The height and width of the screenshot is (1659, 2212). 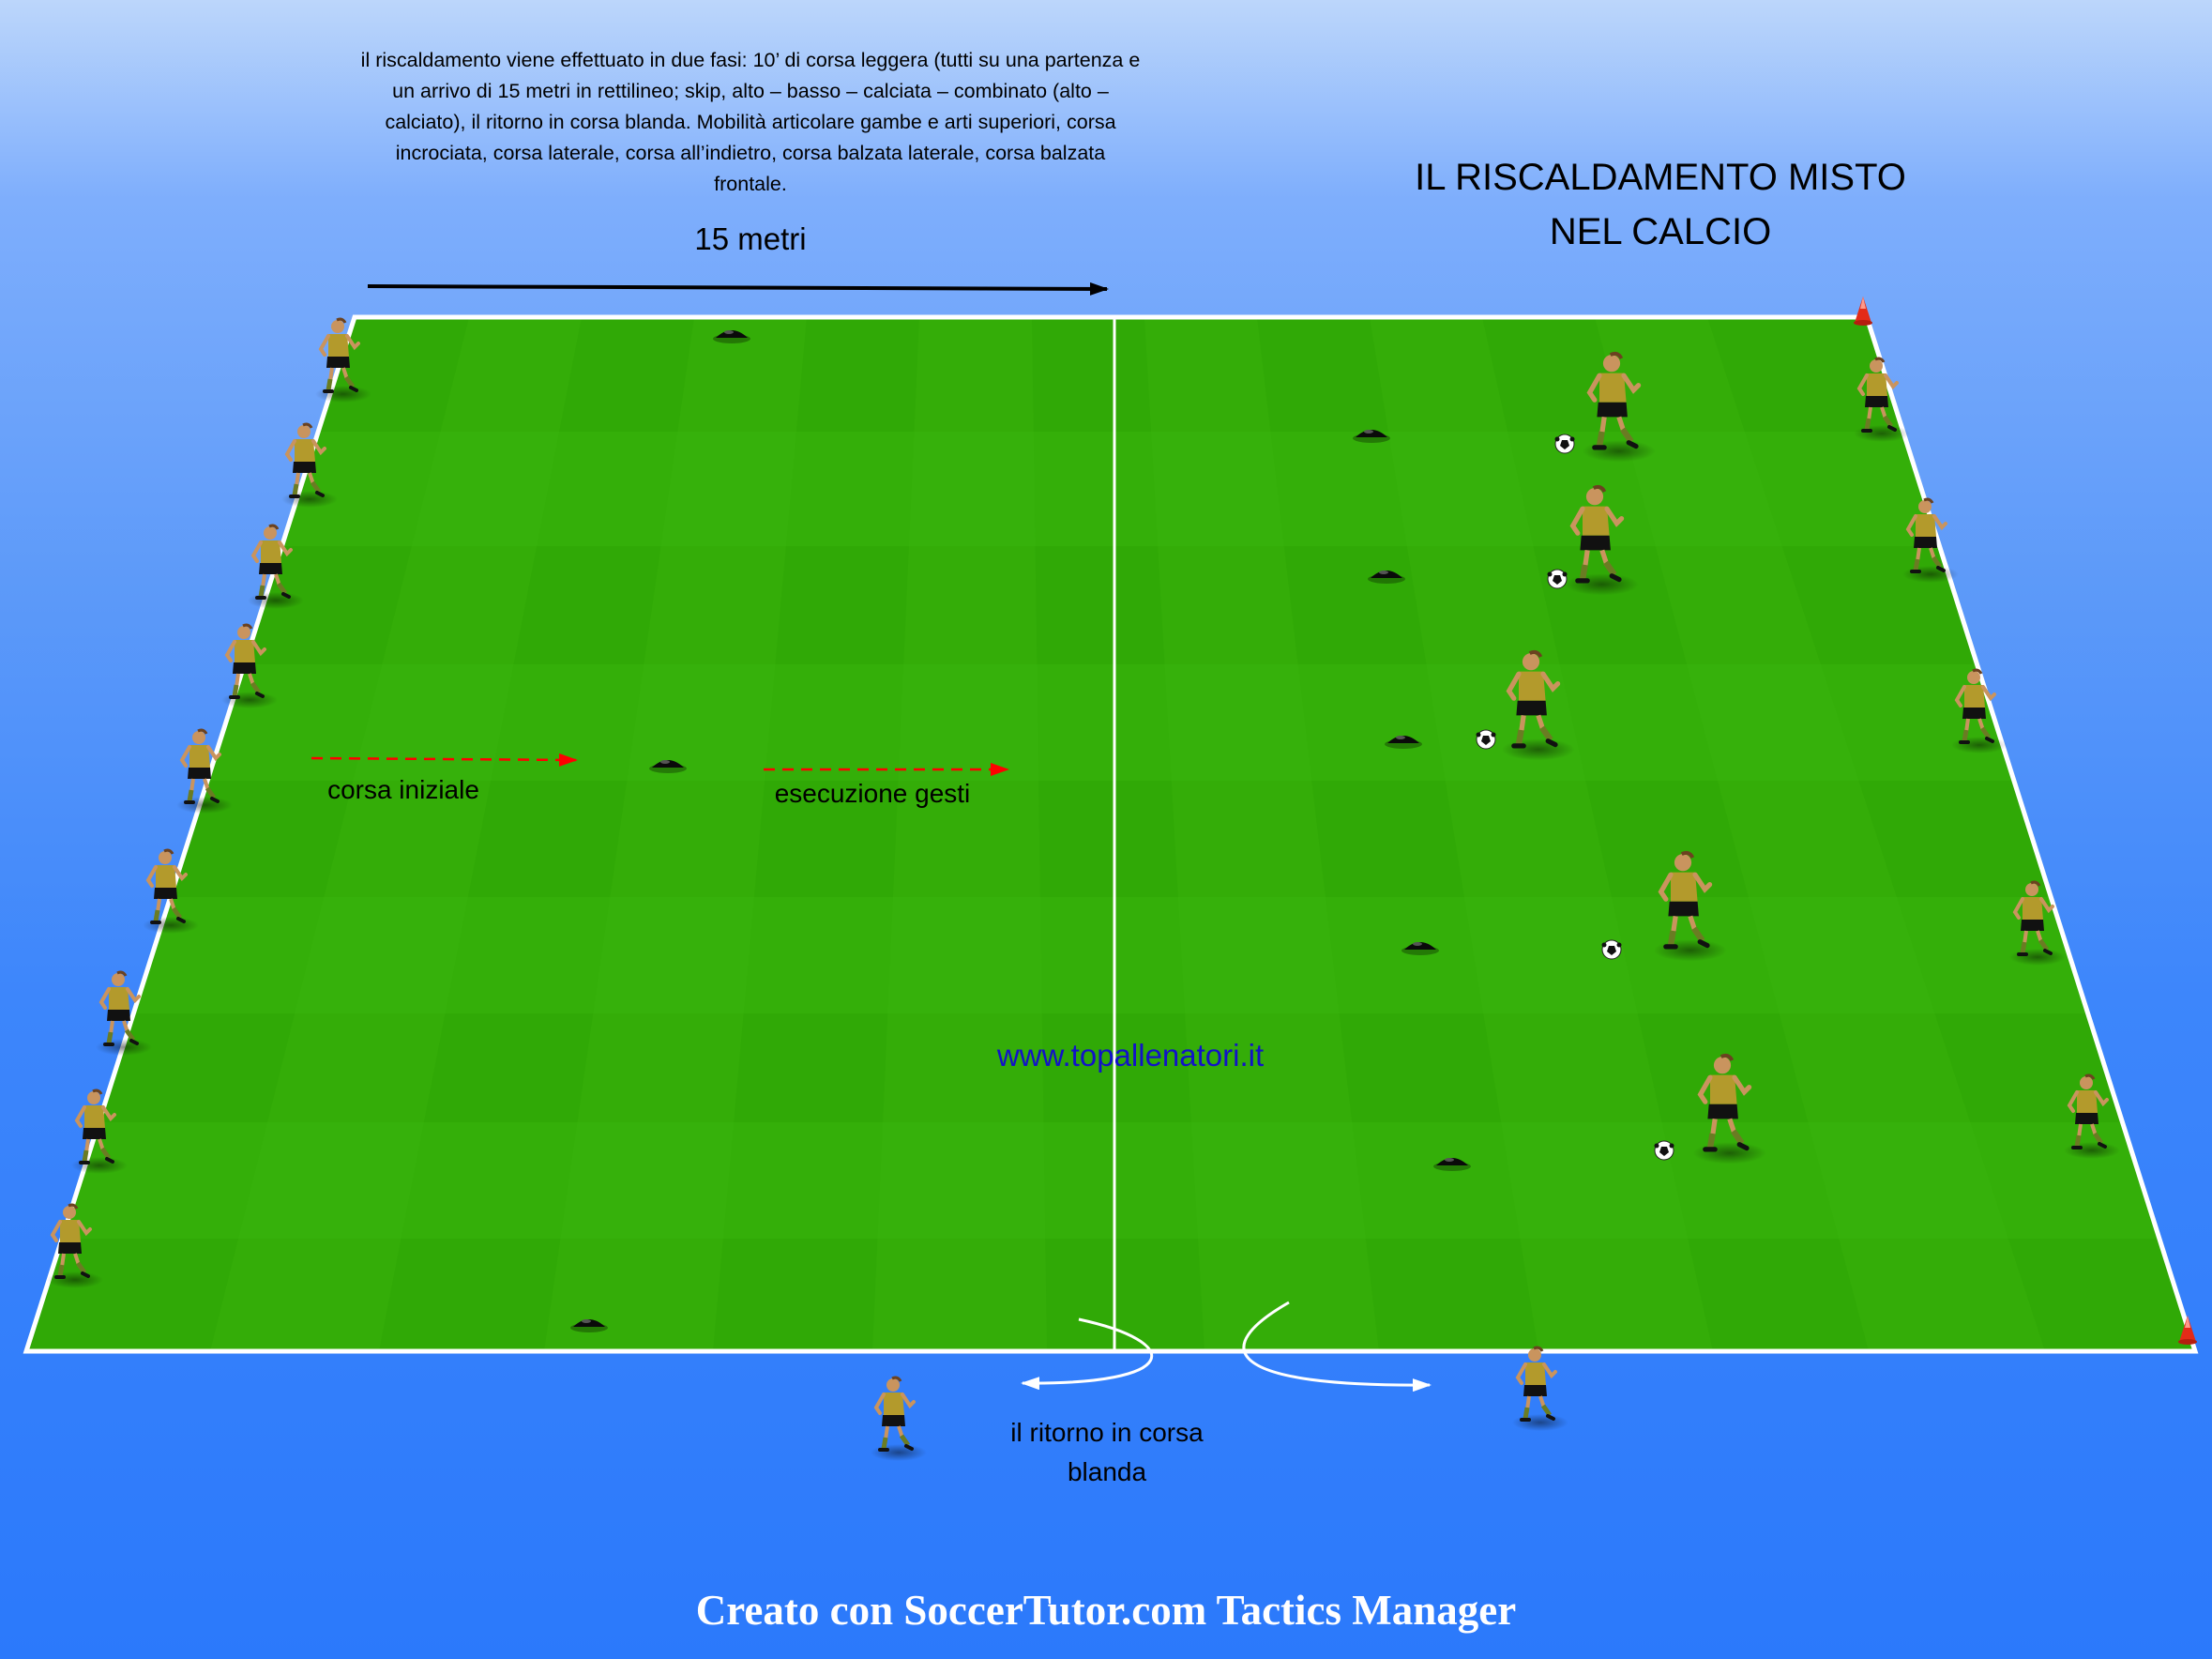 I want to click on return-arrow-right, so click(x=1337, y=1347).